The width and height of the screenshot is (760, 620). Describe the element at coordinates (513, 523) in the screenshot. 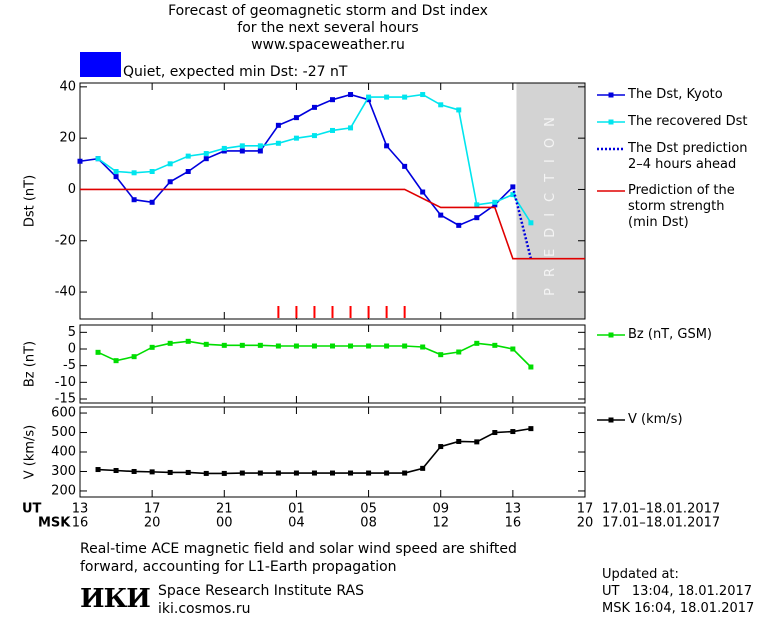

I see `x-tick-label-msk: 16` at that location.